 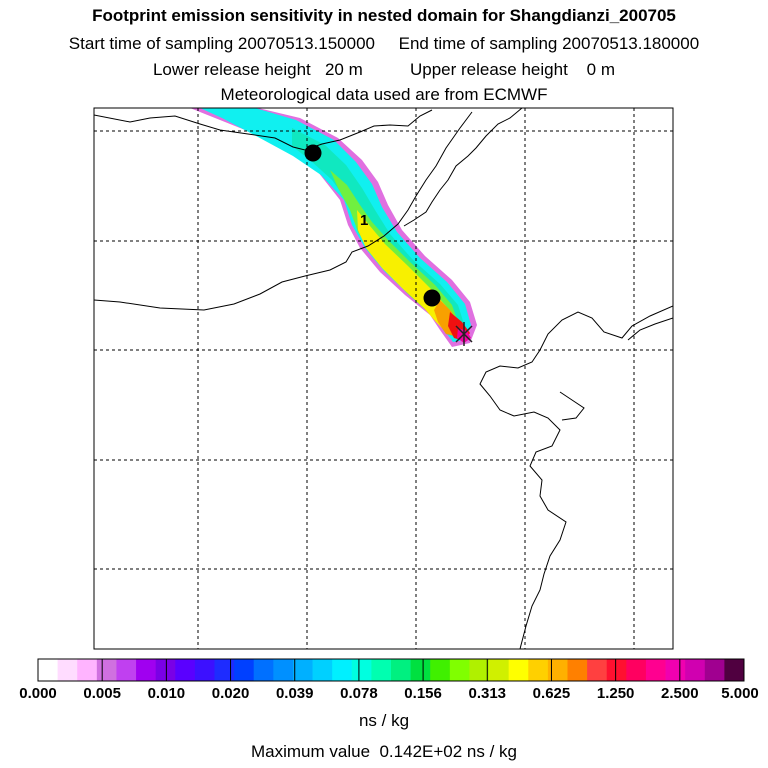 I want to click on coastline-peninsula, so click(x=463, y=167).